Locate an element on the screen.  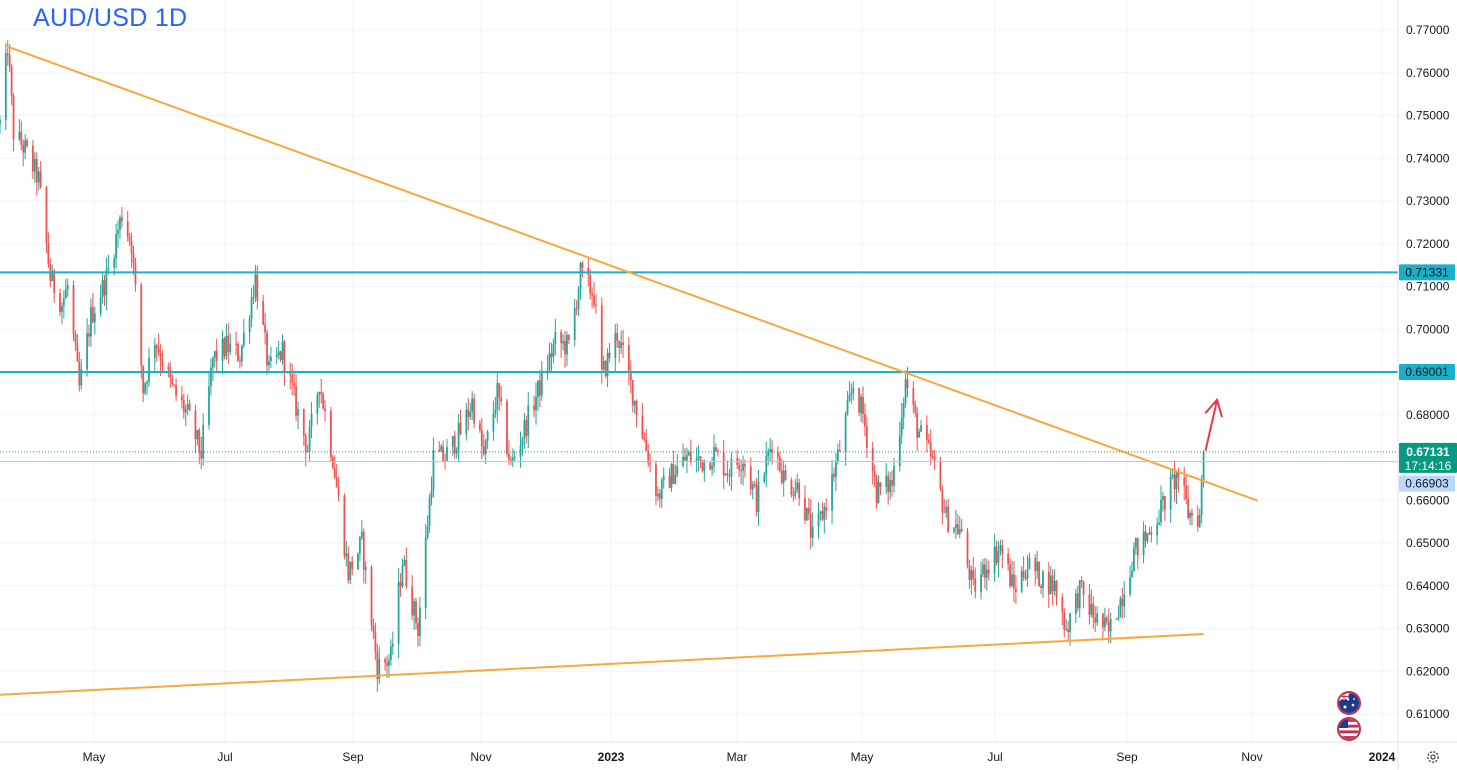
y-tick-label: 0.72000 is located at coordinates (1428, 244).